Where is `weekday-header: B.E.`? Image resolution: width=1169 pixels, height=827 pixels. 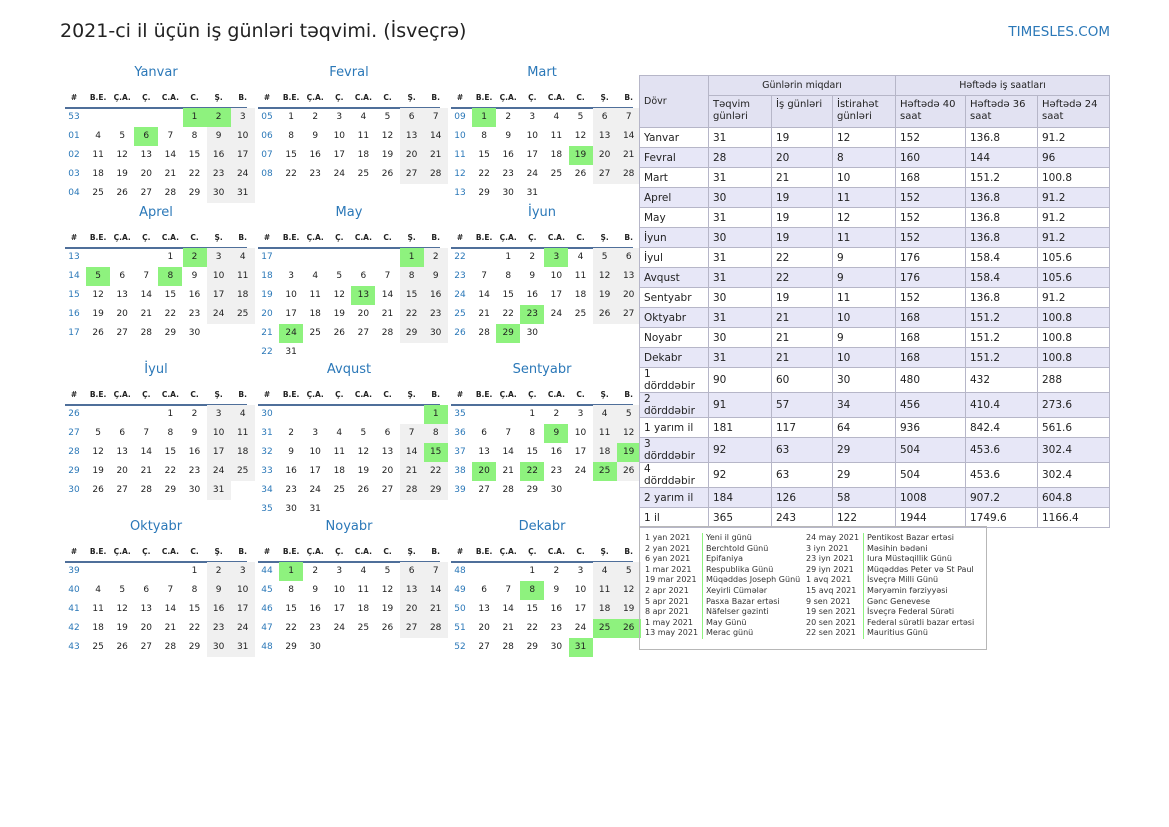 weekday-header: B.E. is located at coordinates (484, 394).